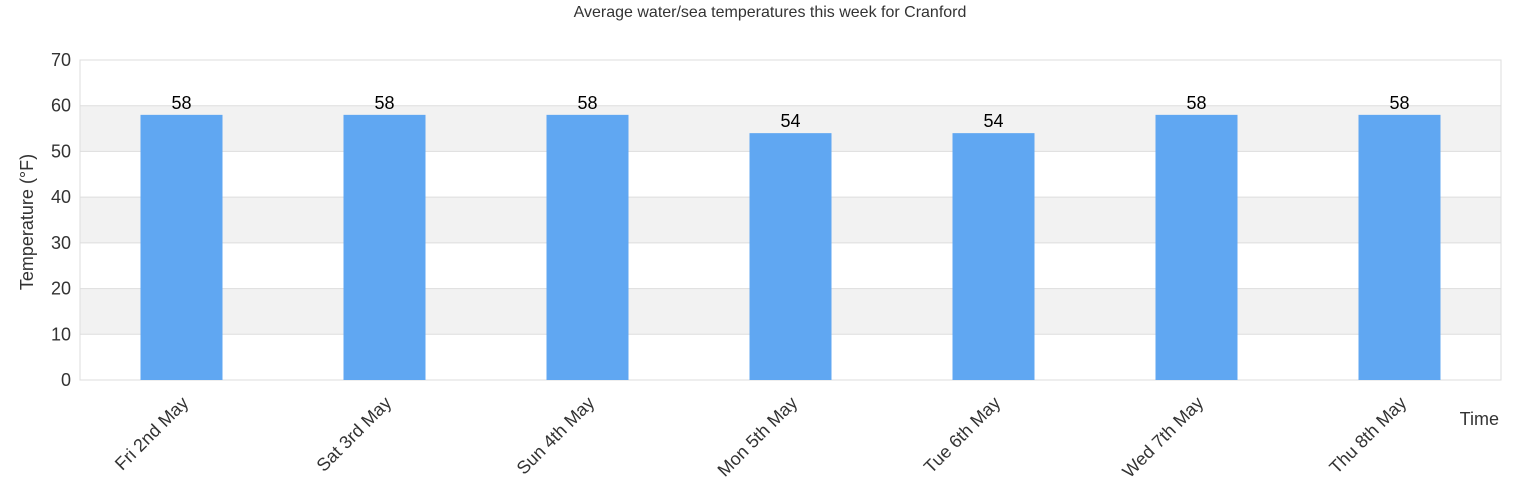  I want to click on y-tick-label: 30, so click(61, 243).